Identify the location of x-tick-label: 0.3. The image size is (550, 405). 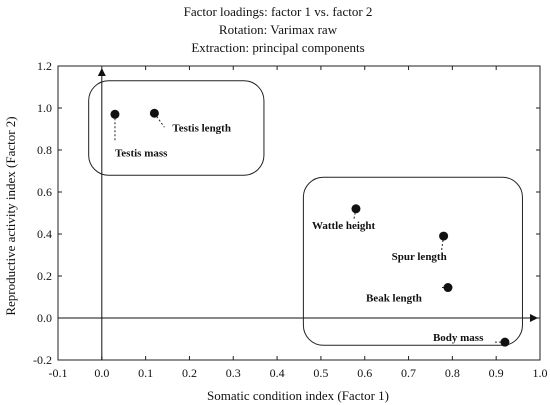
(233, 373).